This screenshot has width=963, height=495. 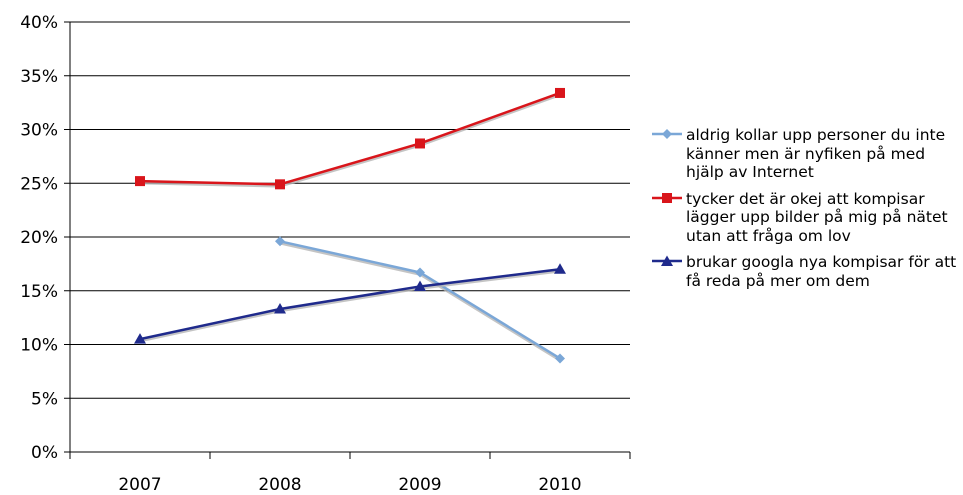 I want to click on y-tick-label: 20%, so click(x=39, y=238).